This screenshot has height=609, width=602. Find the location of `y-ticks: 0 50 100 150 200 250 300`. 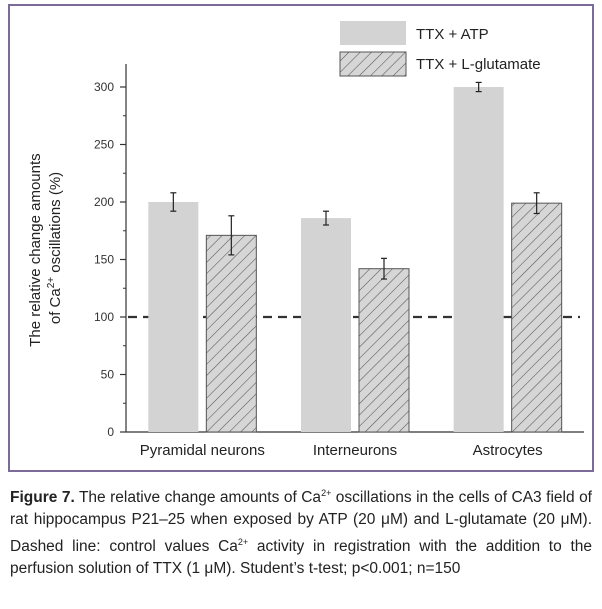

y-ticks: 0 50 100 150 200 250 300 is located at coordinates (110, 259).